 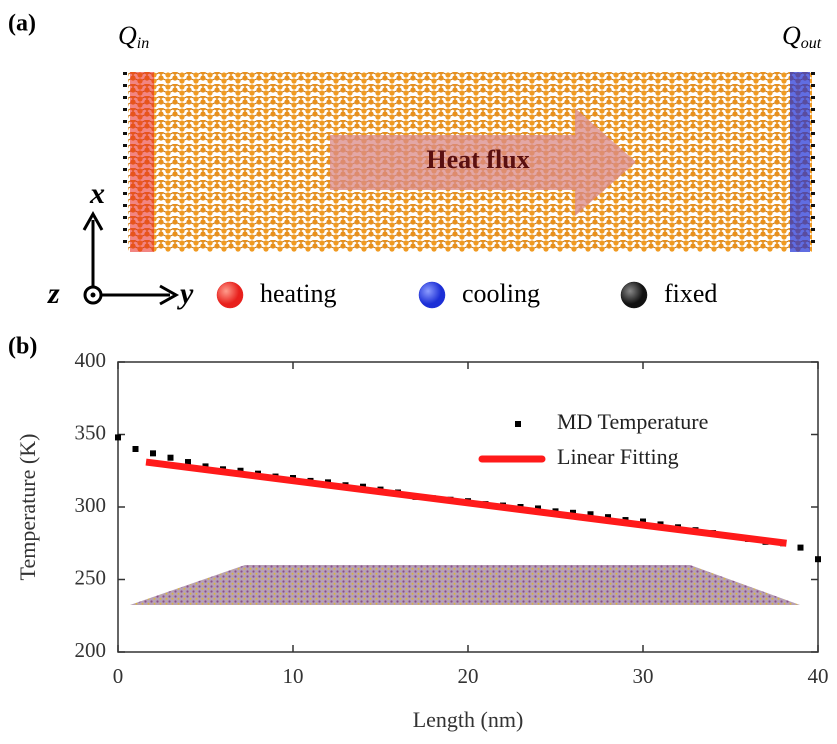 I want to click on axis-y: y, so click(x=185, y=293).